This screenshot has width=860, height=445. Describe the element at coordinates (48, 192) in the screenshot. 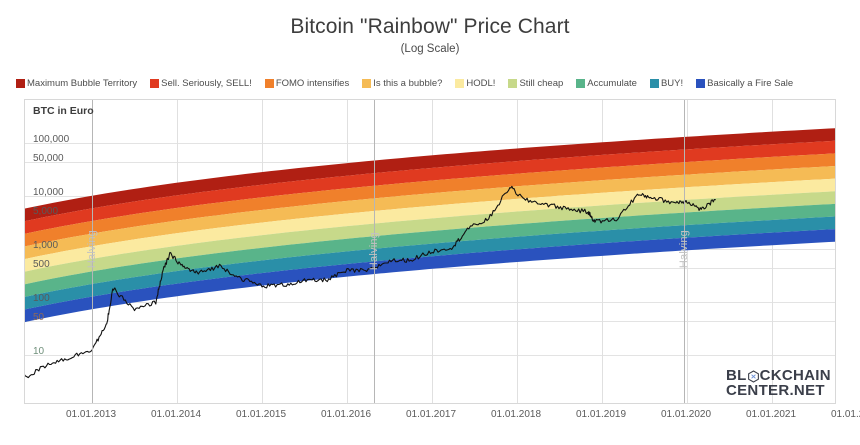

I see `ytick-10000: 10,000` at that location.